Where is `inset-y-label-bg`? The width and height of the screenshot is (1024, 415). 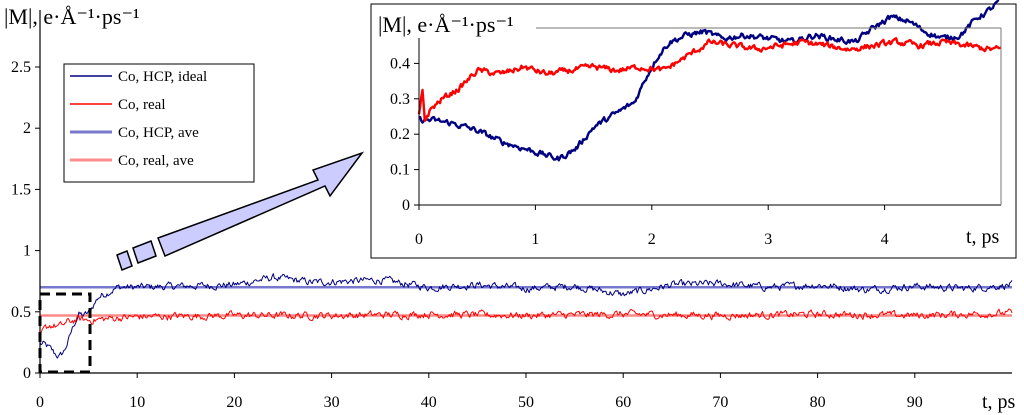 inset-y-label-bg is located at coordinates (456, 23).